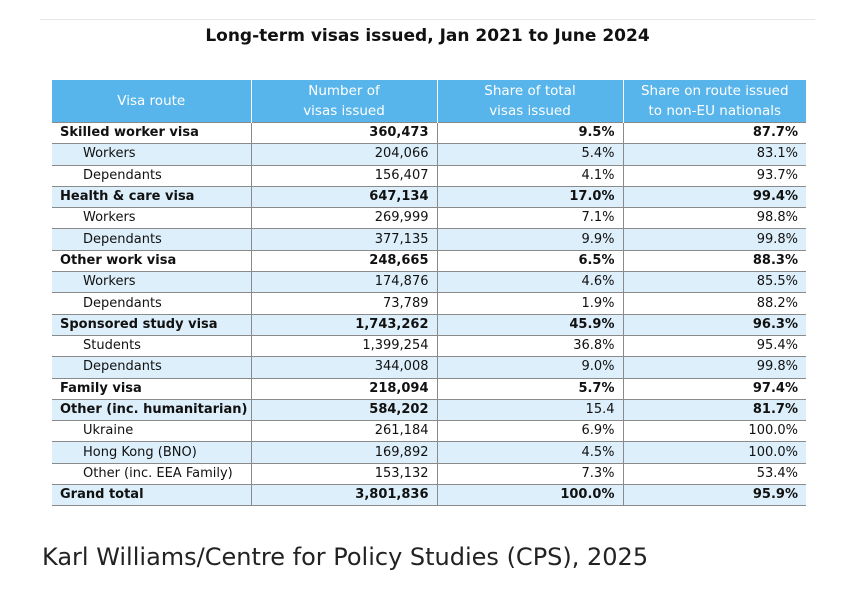 Image resolution: width=855 pixels, height=600 pixels. Describe the element at coordinates (343, 218) in the screenshot. I see `cell-number-of-visas: 269,999` at that location.